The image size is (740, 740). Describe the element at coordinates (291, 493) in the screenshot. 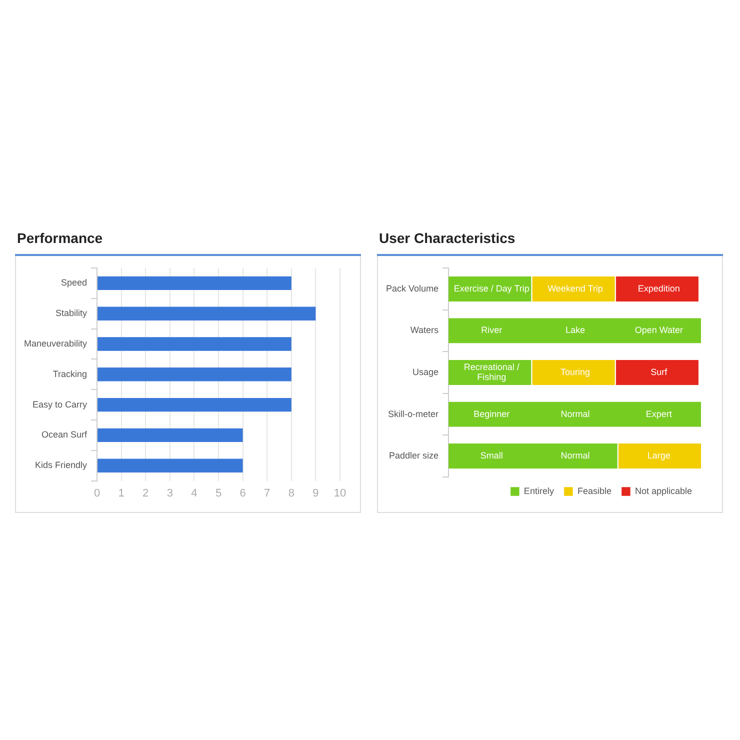

I see `x-tick-label: 8` at that location.